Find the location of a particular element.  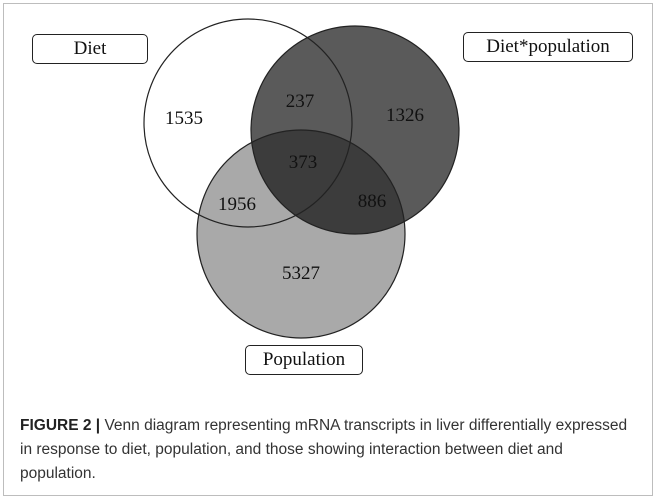

count-population-only: 5327 is located at coordinates (301, 273).